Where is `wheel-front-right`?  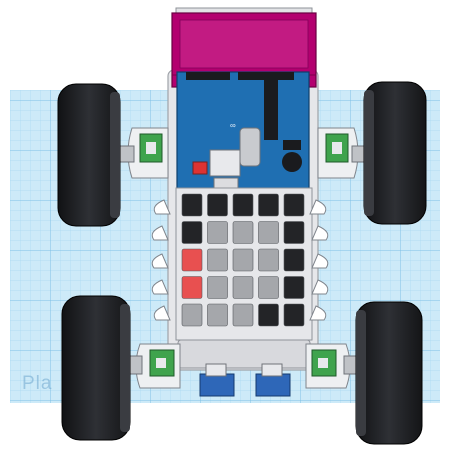 wheel-front-right is located at coordinates (395, 153).